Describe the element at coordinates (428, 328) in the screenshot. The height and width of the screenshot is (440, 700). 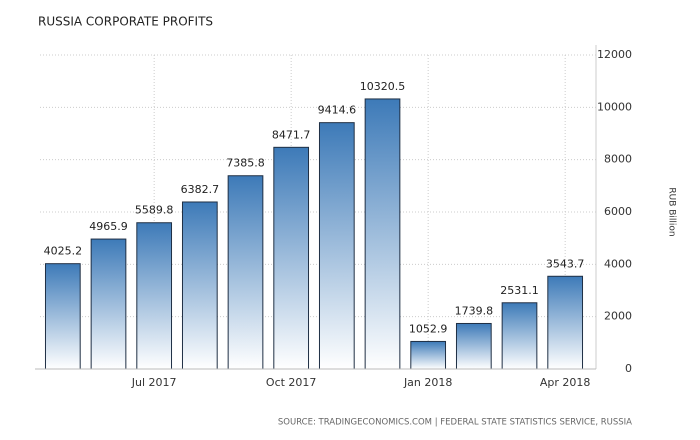
I see `value-label: 1052.9` at that location.